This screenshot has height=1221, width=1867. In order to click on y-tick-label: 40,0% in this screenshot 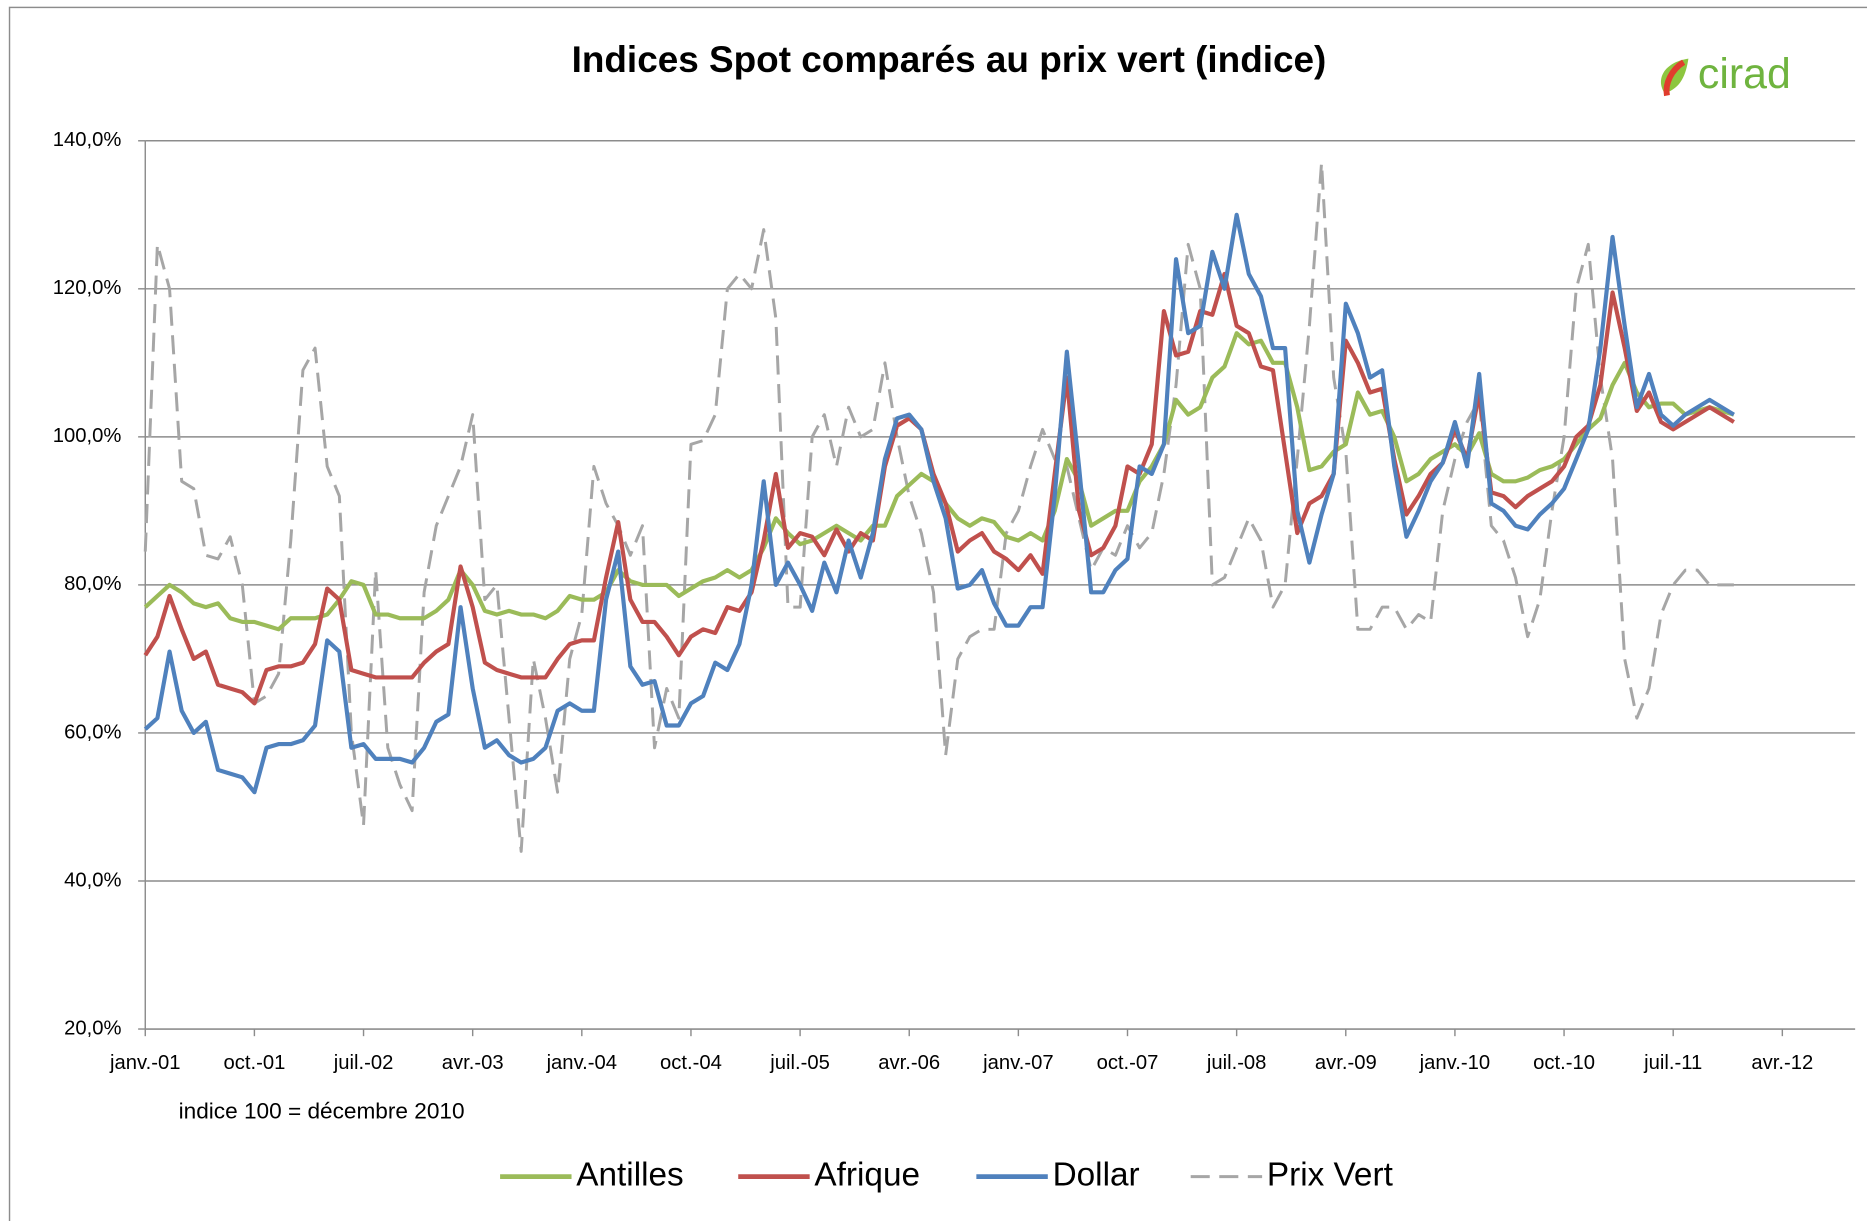, I will do `click(92, 880)`.